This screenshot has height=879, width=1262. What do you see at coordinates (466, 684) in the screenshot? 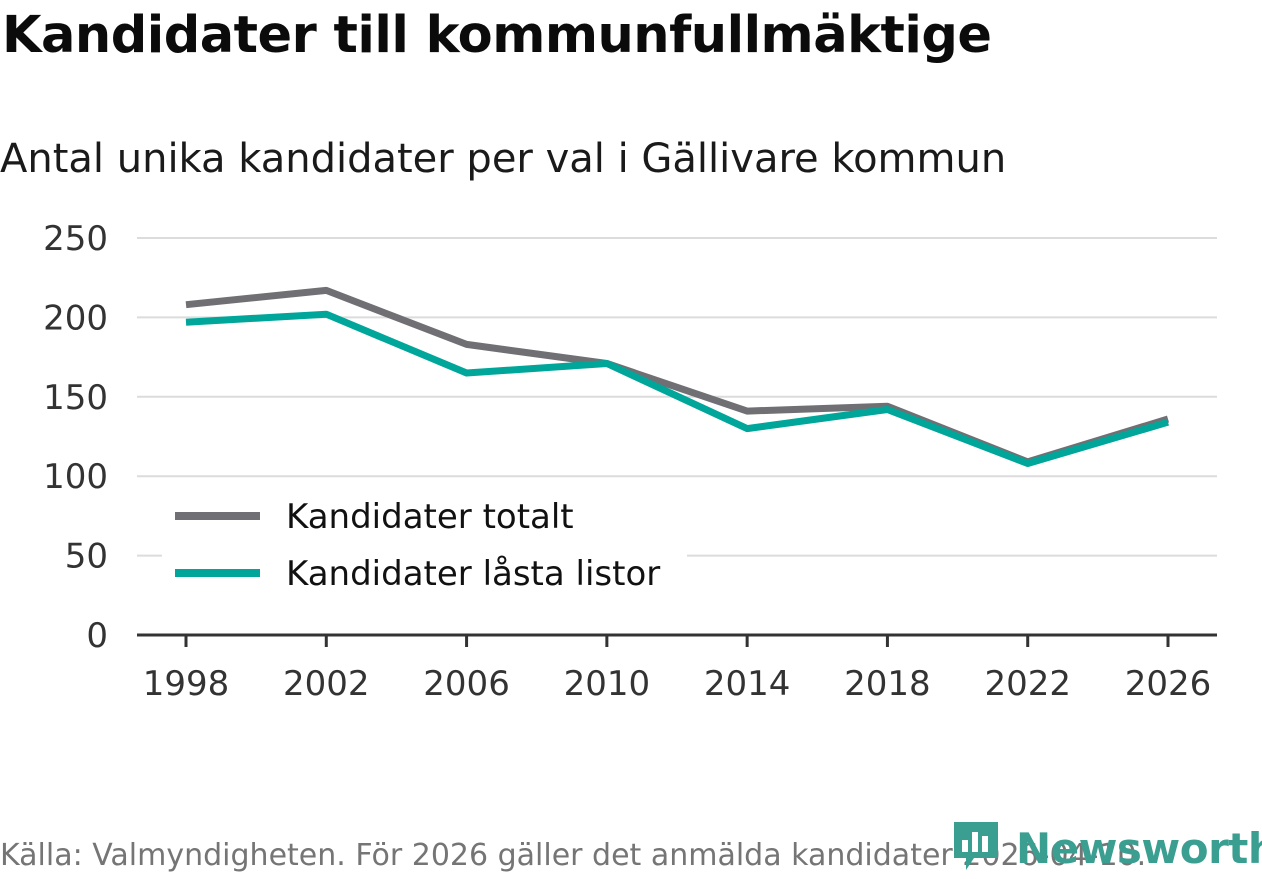
I see `x-tick-label: 2006` at bounding box center [466, 684].